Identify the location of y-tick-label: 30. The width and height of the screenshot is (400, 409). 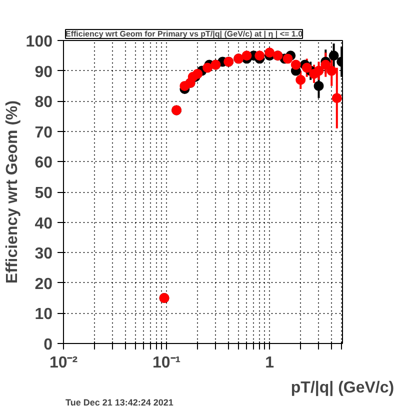
(43, 254).